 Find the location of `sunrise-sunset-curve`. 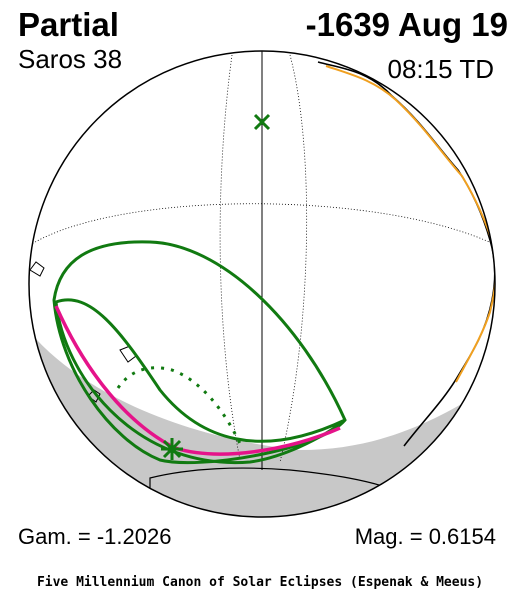

sunrise-sunset-curve is located at coordinates (180, 407).